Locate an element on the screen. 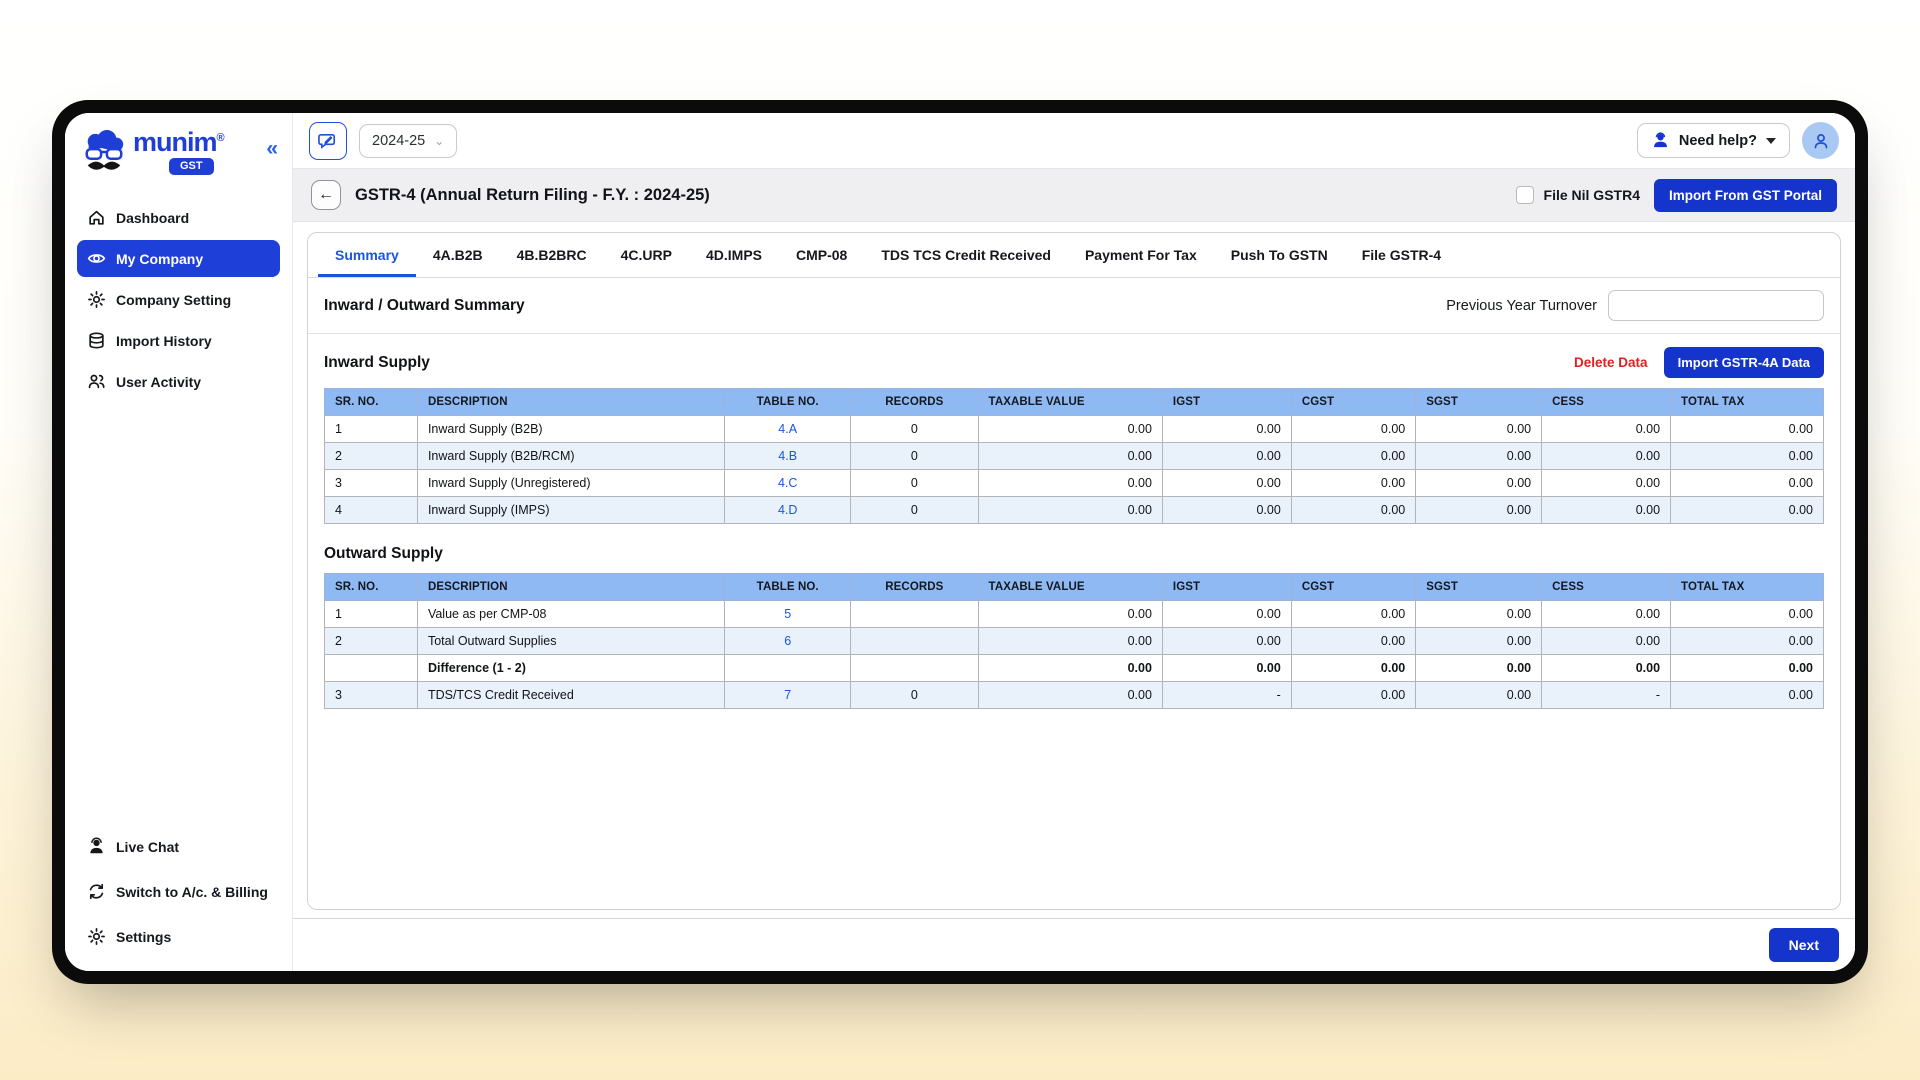  table-no-link: 5 is located at coordinates (788, 614).